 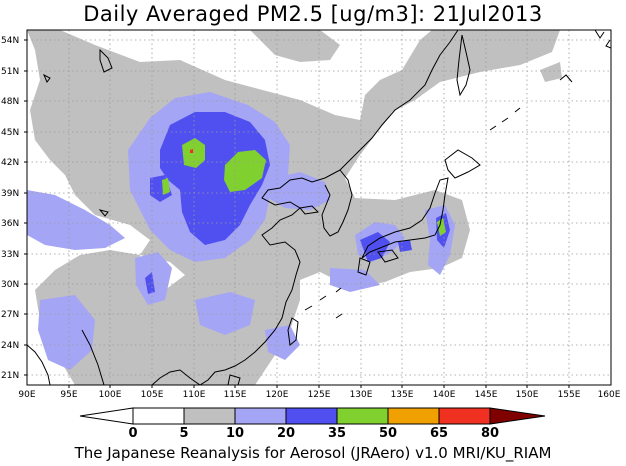 I want to click on lon-tick-label: 95E, so click(x=68, y=395).